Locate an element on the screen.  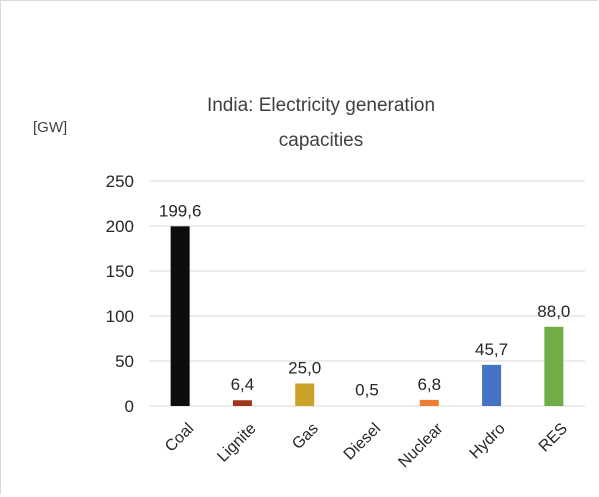
y-tick-label: 0 is located at coordinates (129, 406).